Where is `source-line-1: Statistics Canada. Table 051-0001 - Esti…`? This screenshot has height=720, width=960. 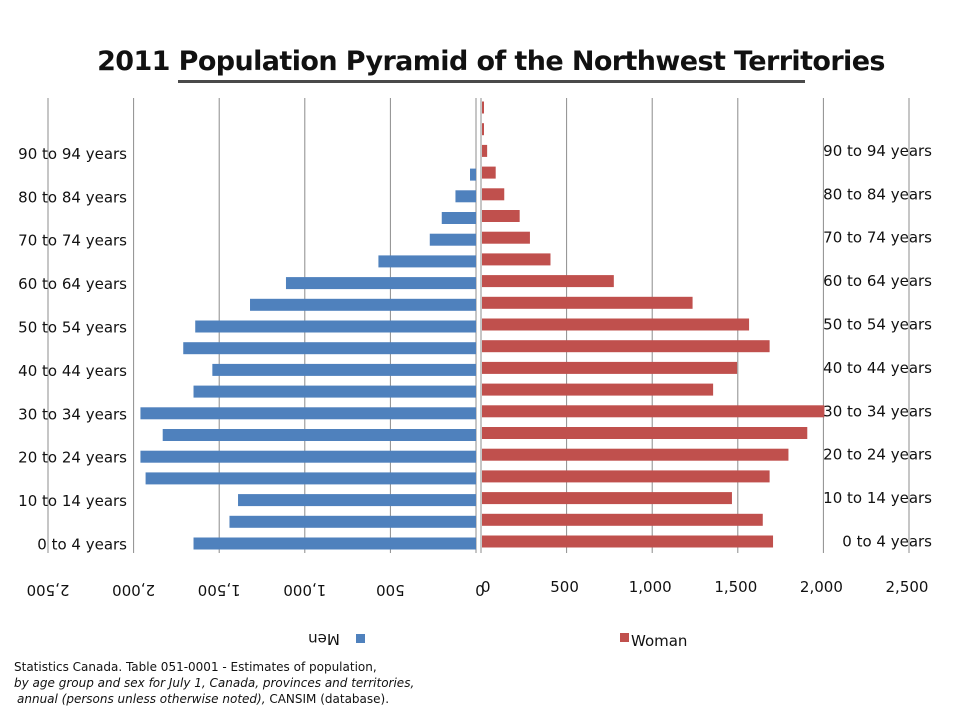 source-line-1: Statistics Canada. Table 051-0001 - Esti… is located at coordinates (195, 667).